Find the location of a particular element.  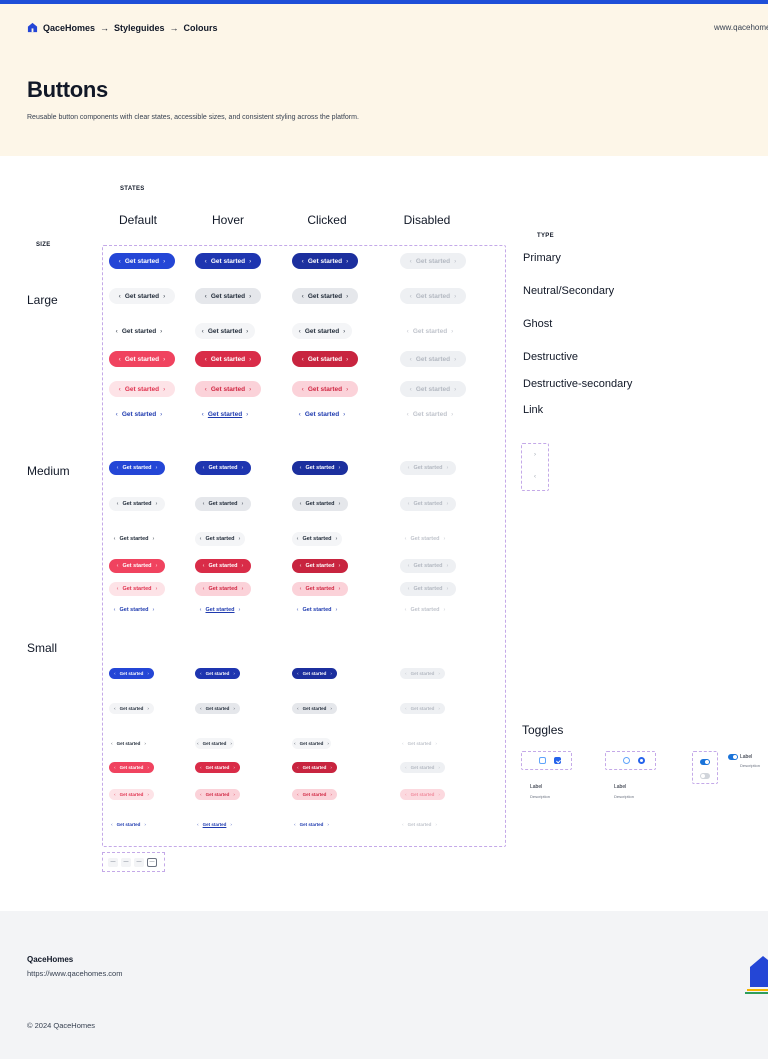

radio-selected is located at coordinates (641, 760).